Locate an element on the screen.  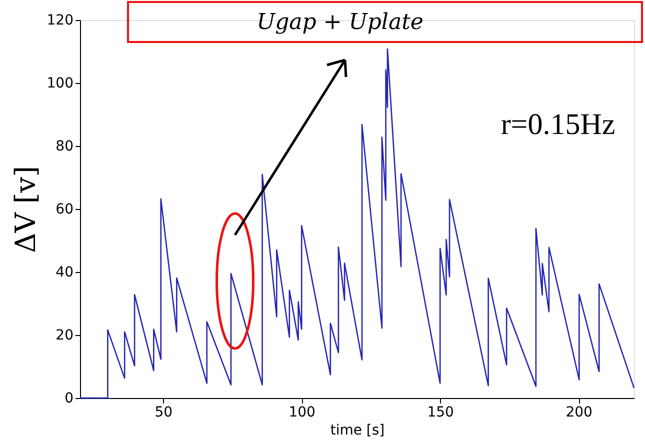
y-tick-label: 20 is located at coordinates (65, 336).